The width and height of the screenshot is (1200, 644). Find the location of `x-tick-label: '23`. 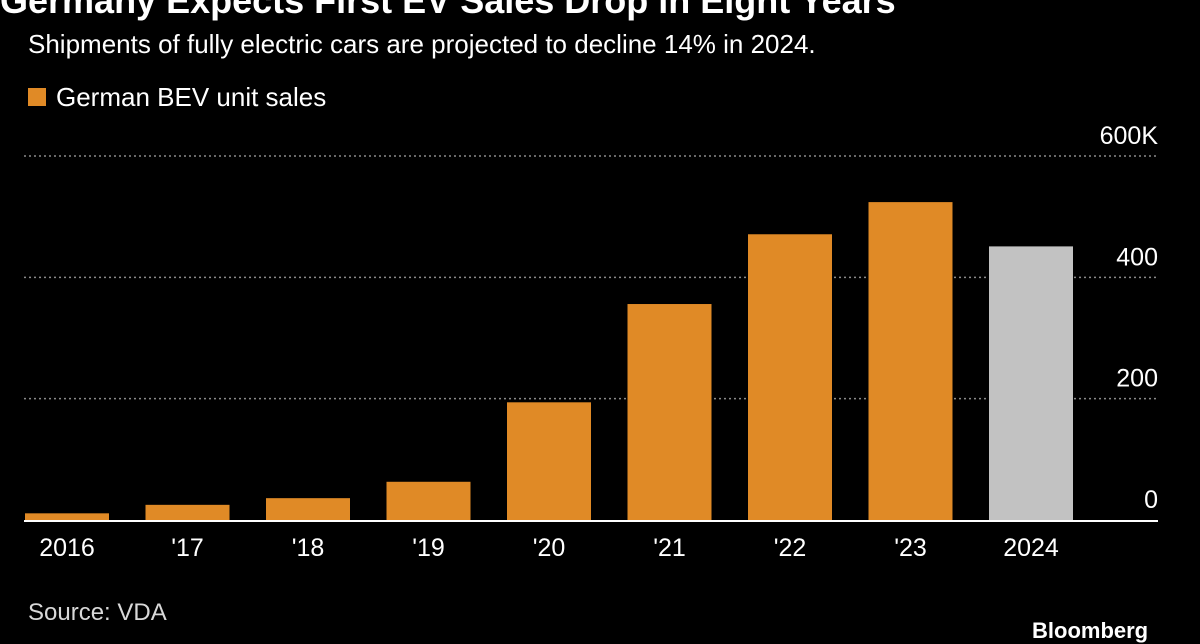

x-tick-label: '23 is located at coordinates (910, 548).